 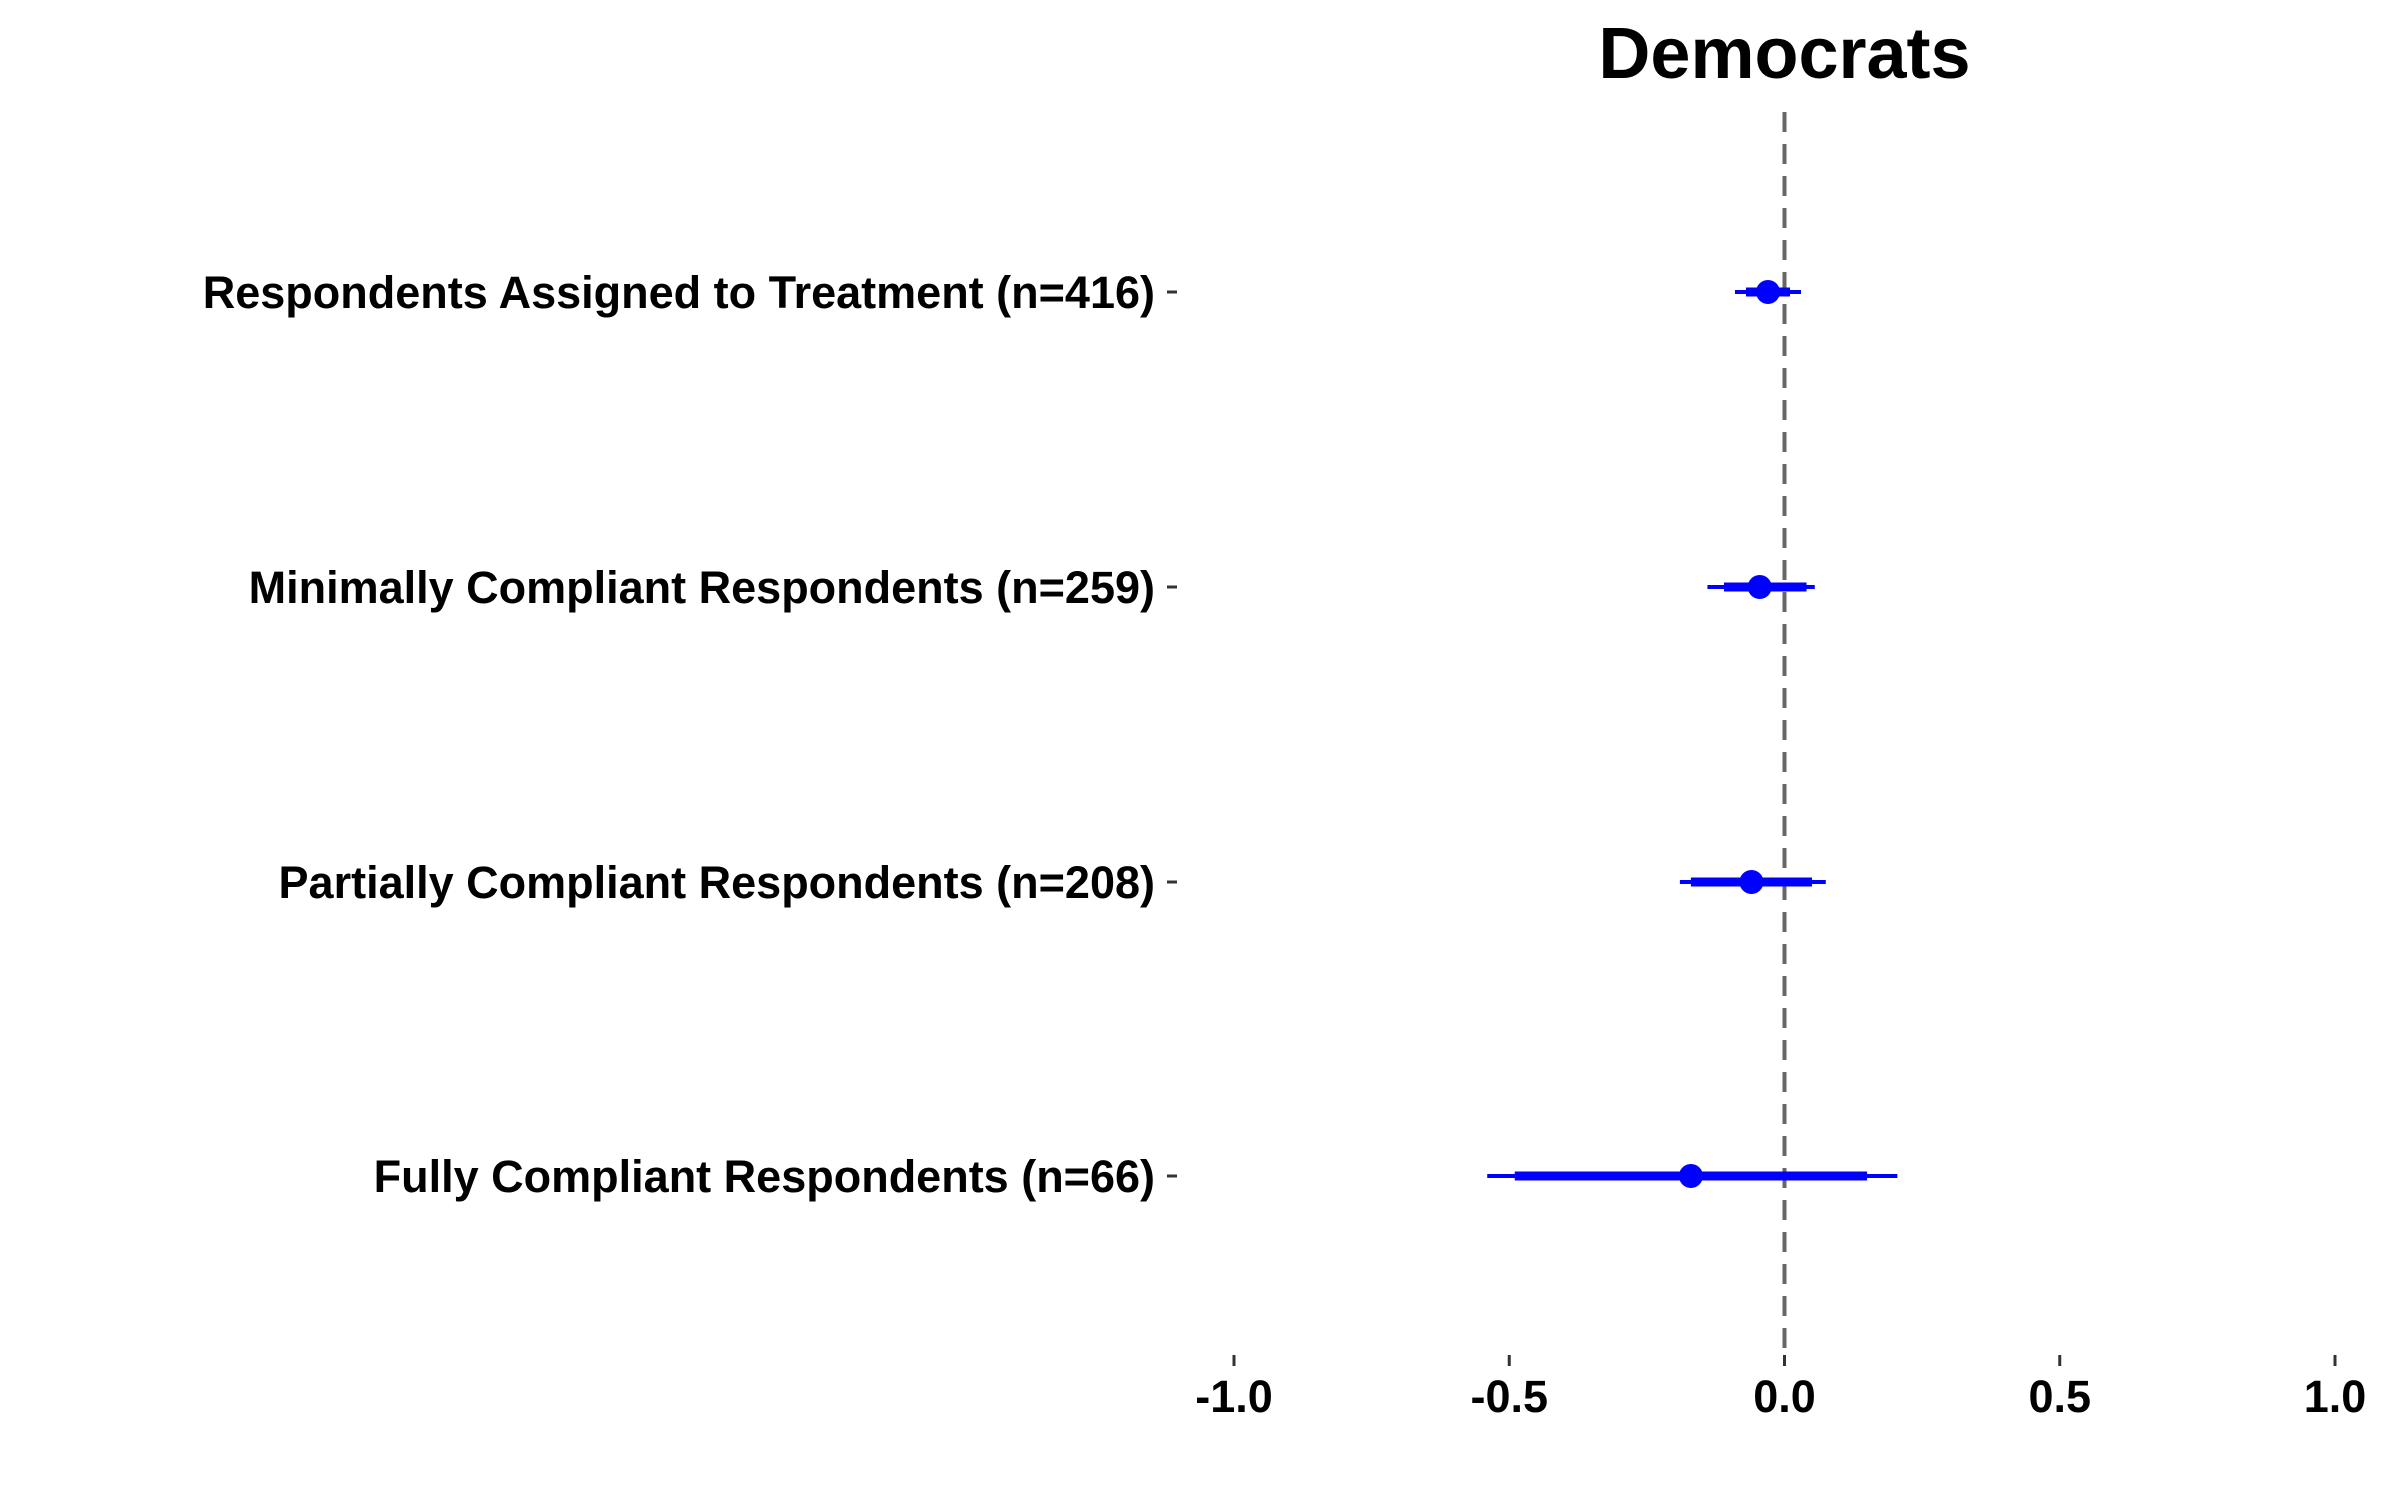 I want to click on x-tick-label: 0.5, so click(x=2059, y=1396).